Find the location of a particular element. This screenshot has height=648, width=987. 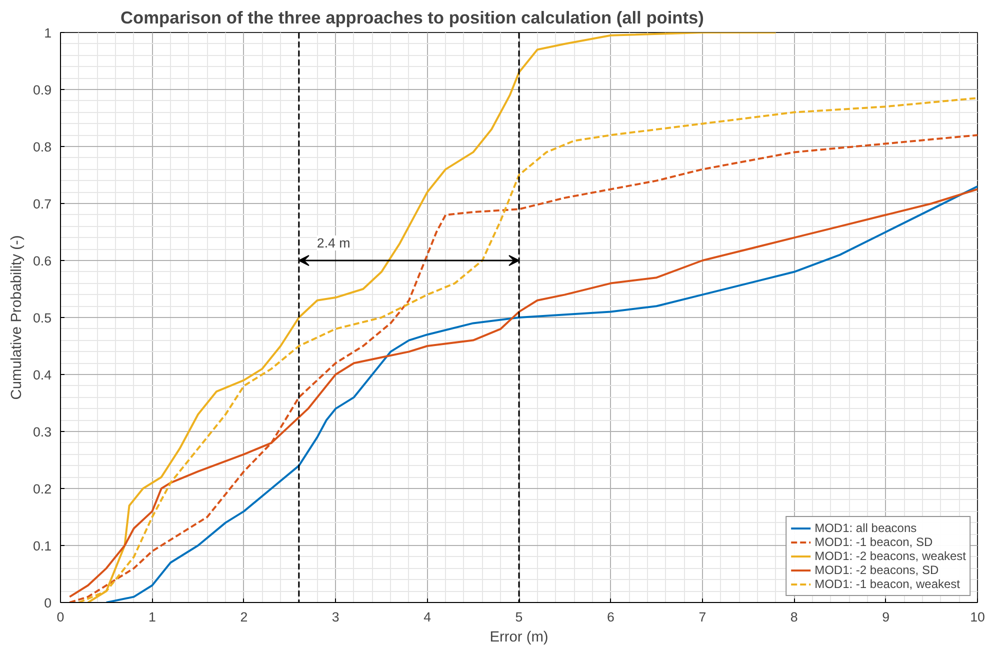

x-tick-label: 10 is located at coordinates (977, 617).